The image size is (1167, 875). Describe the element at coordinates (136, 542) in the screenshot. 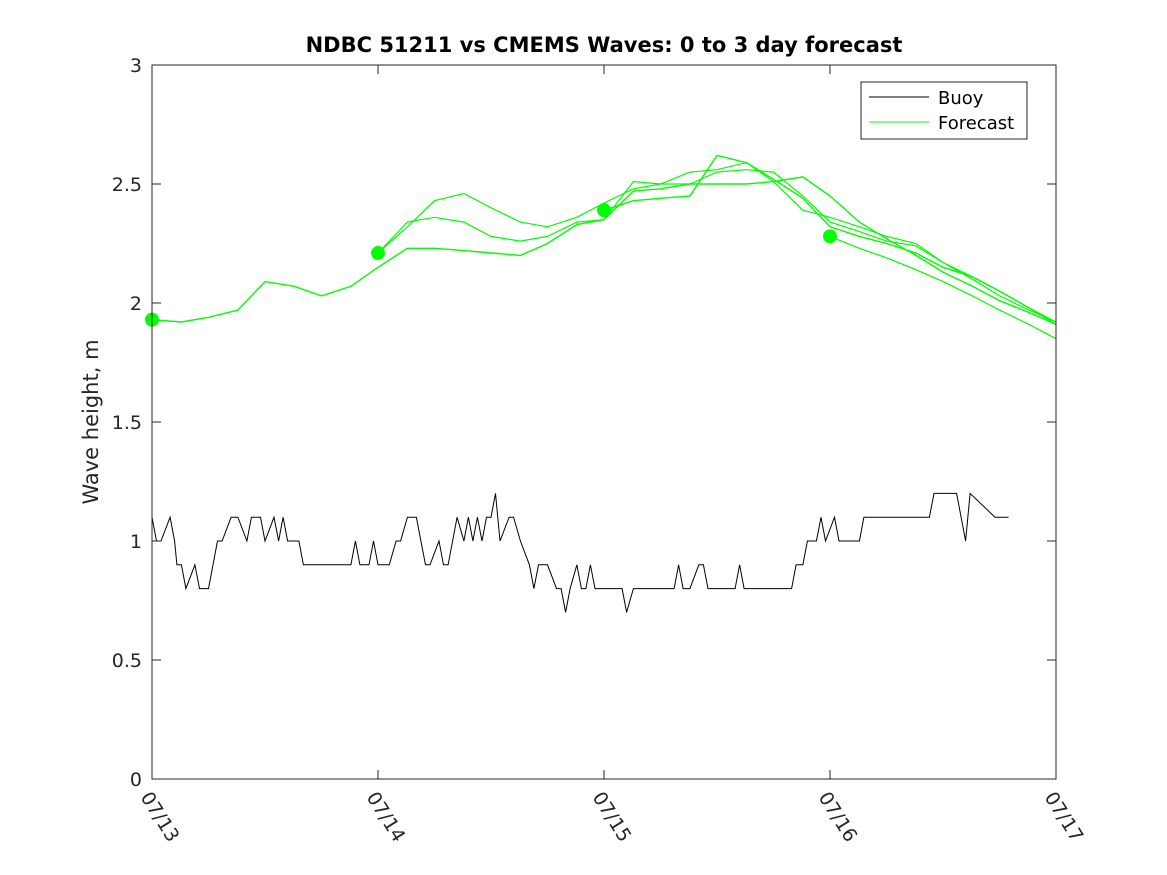

I see `y-tick-label: 1` at that location.